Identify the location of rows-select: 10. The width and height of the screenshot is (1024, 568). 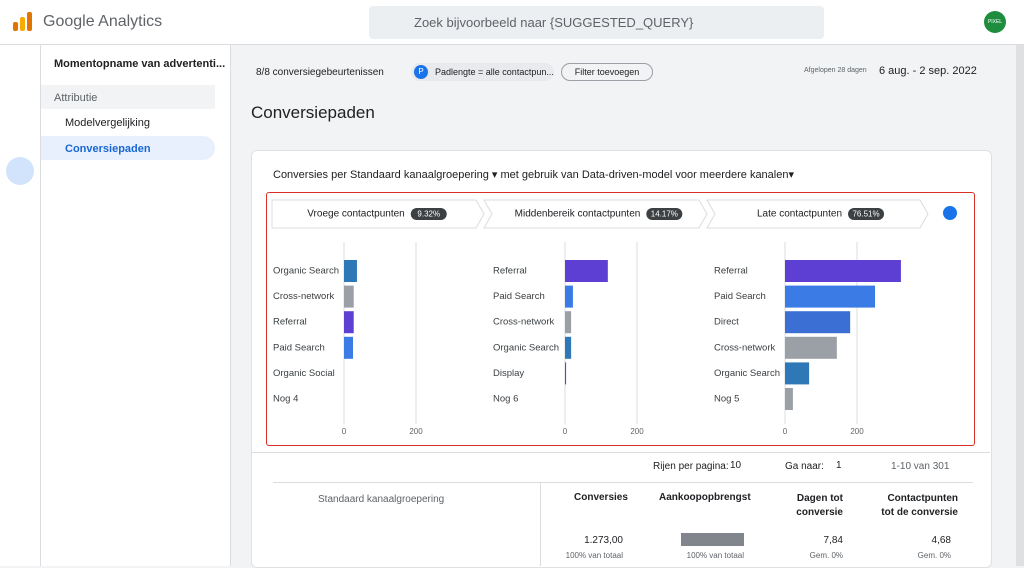
(736, 465).